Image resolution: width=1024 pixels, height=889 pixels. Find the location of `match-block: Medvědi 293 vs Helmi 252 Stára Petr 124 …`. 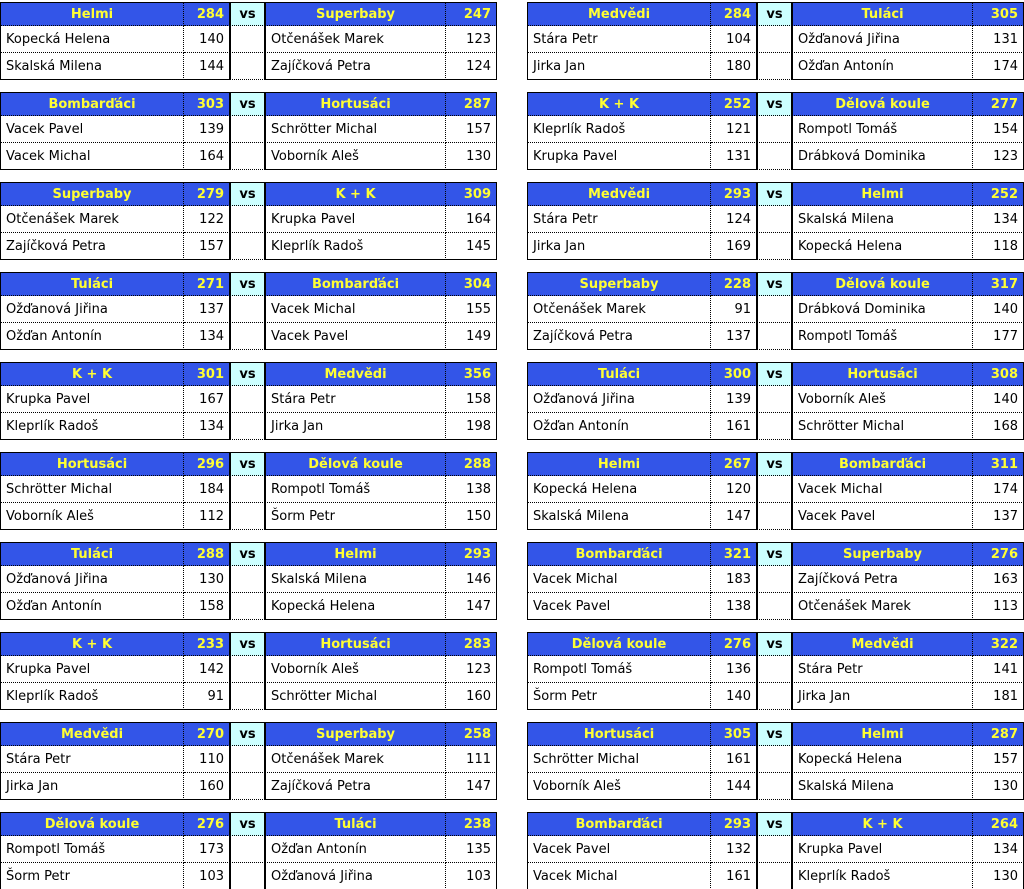

match-block: Medvědi 293 vs Helmi 252 Stára Petr 124 … is located at coordinates (775, 221).